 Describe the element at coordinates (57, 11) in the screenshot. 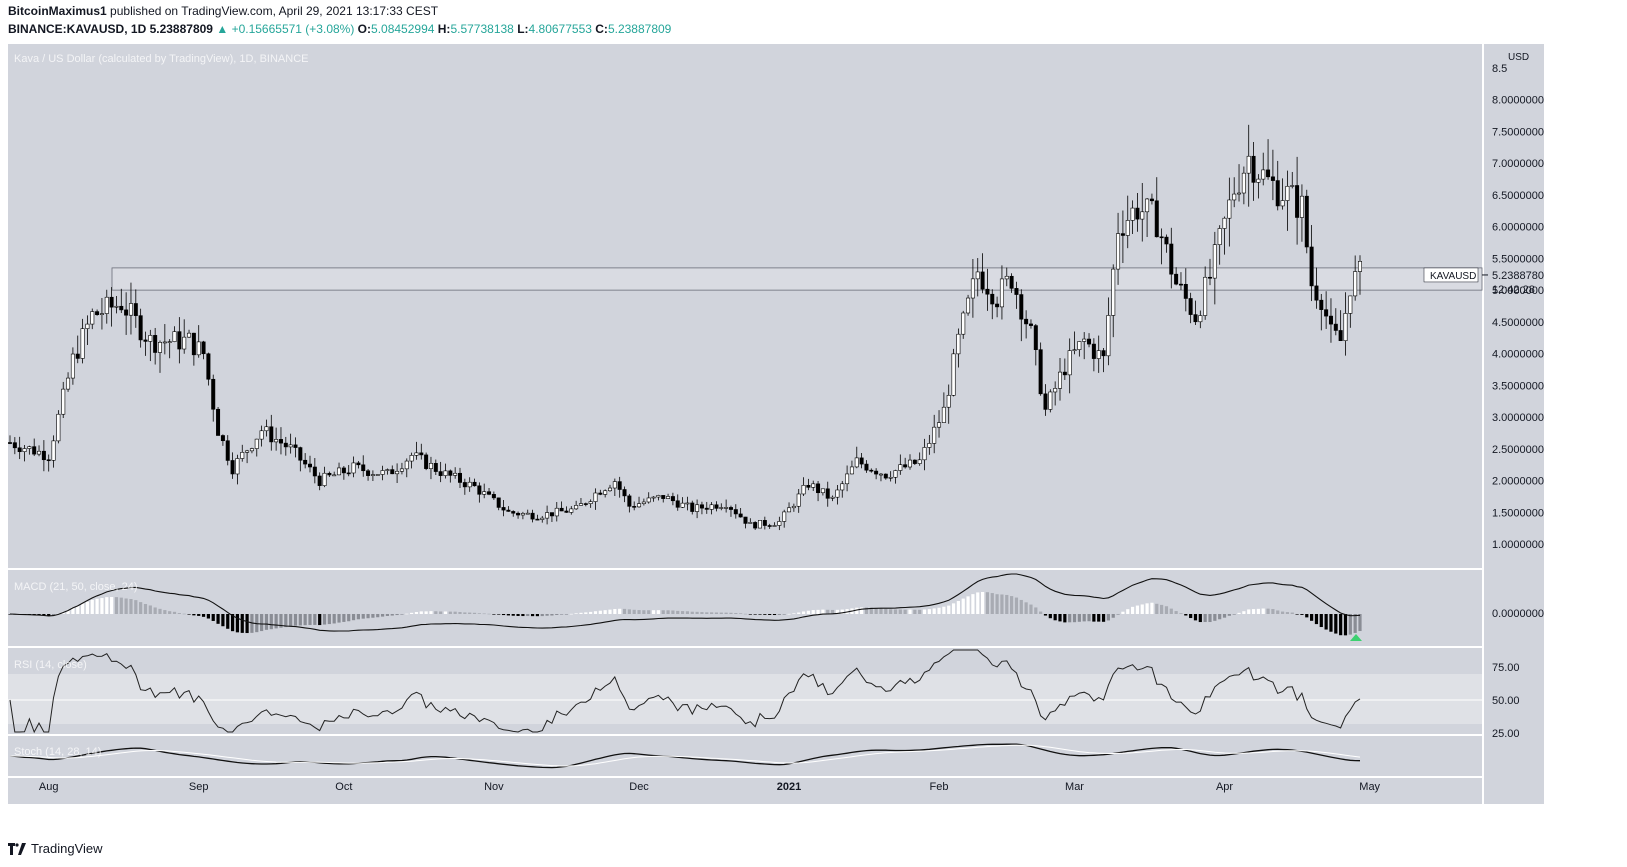

I see `author-name: BitcoinMaximus1` at that location.